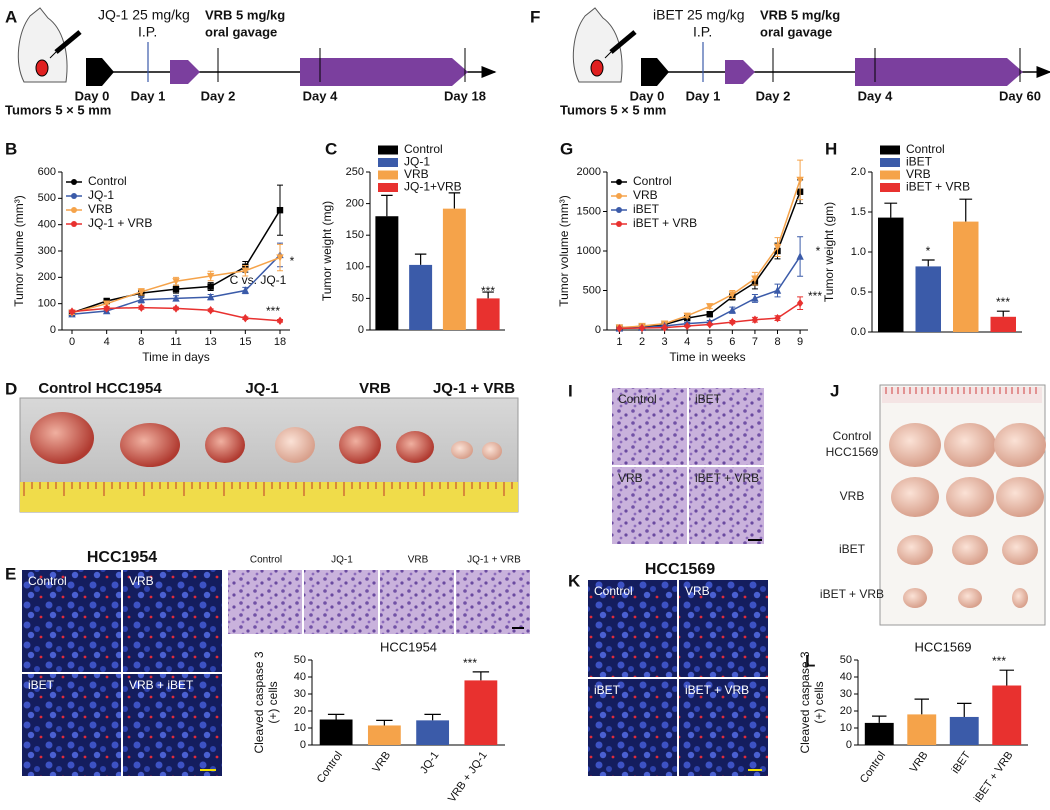  What do you see at coordinates (320, 95) in the screenshot?
I see `day-label: Day 4` at bounding box center [320, 95].